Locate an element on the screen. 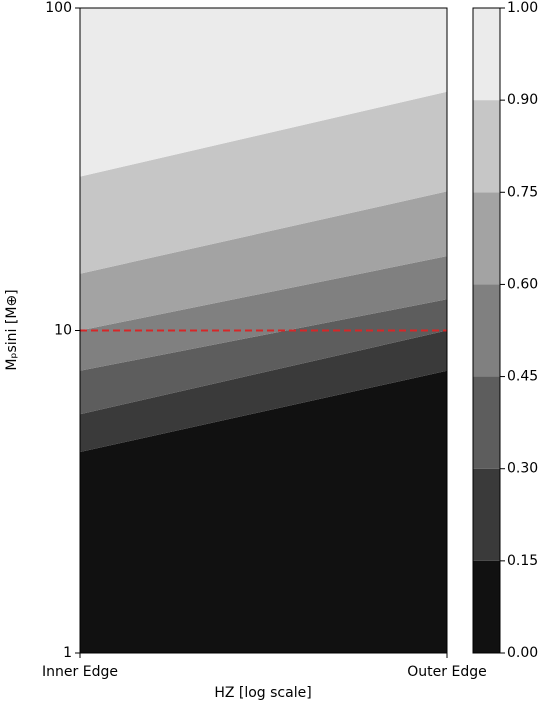  colorbar-tick-label: 0.60 is located at coordinates (522, 284).